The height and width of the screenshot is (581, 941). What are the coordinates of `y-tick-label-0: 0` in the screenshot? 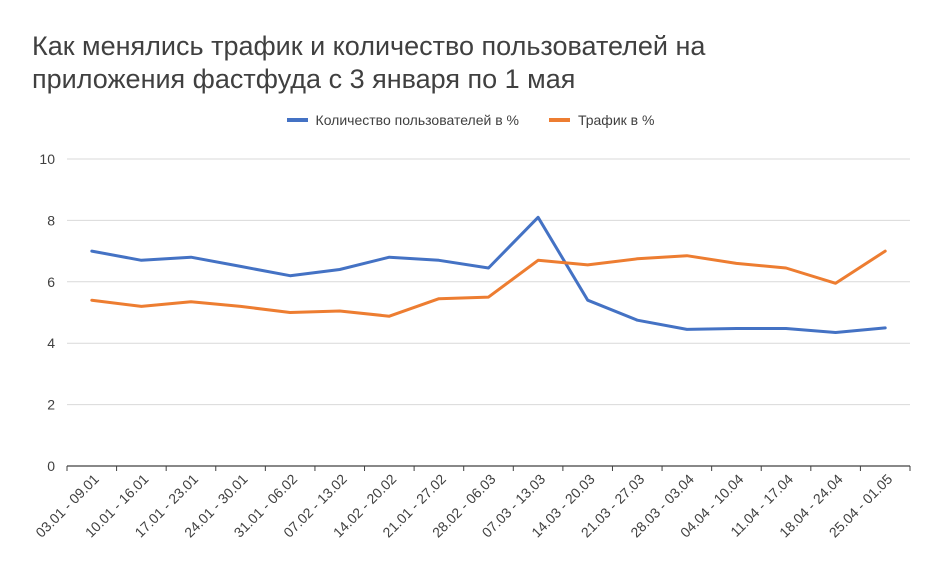 It's located at (51, 466).